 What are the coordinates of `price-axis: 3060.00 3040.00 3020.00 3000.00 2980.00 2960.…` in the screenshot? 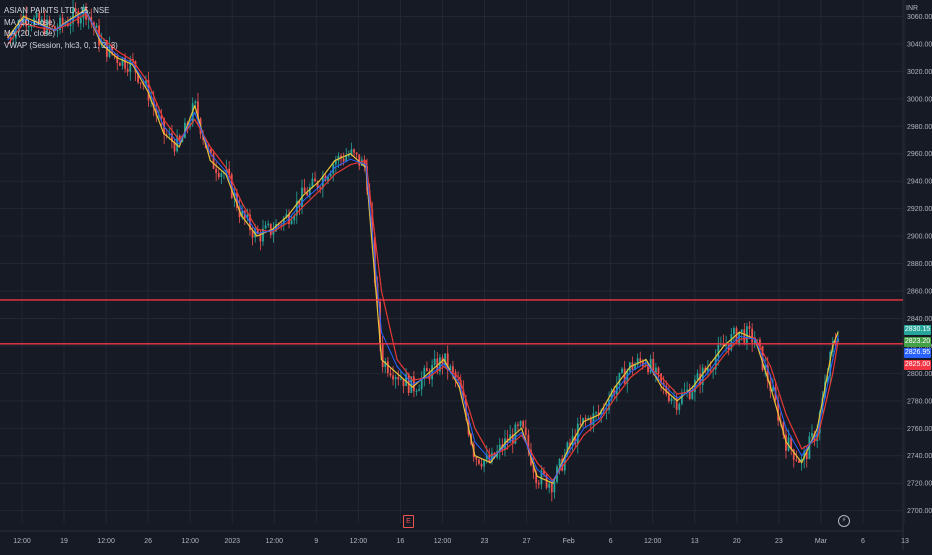 It's located at (919, 264).